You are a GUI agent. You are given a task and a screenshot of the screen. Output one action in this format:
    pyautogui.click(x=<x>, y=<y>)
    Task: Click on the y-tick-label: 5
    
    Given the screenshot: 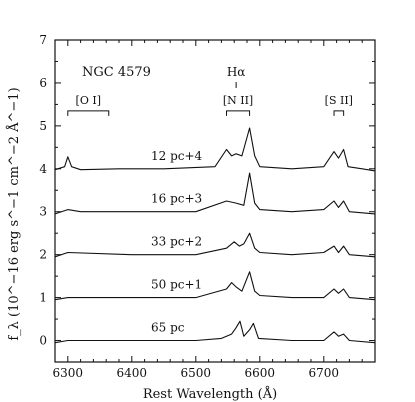 What is the action you would take?
    pyautogui.click(x=43, y=126)
    